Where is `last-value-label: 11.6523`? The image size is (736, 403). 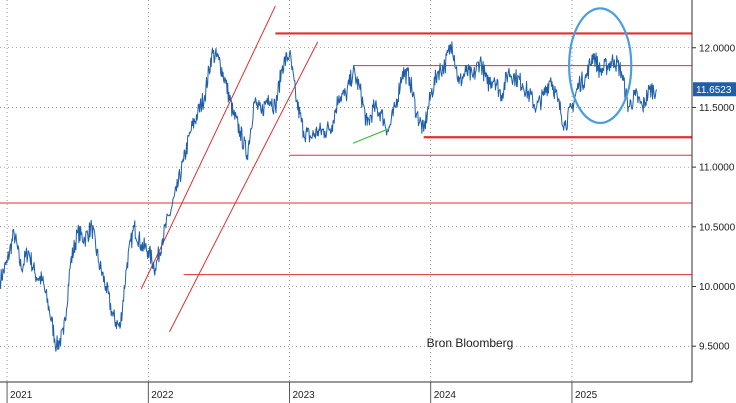 last-value-label: 11.6523 is located at coordinates (714, 90).